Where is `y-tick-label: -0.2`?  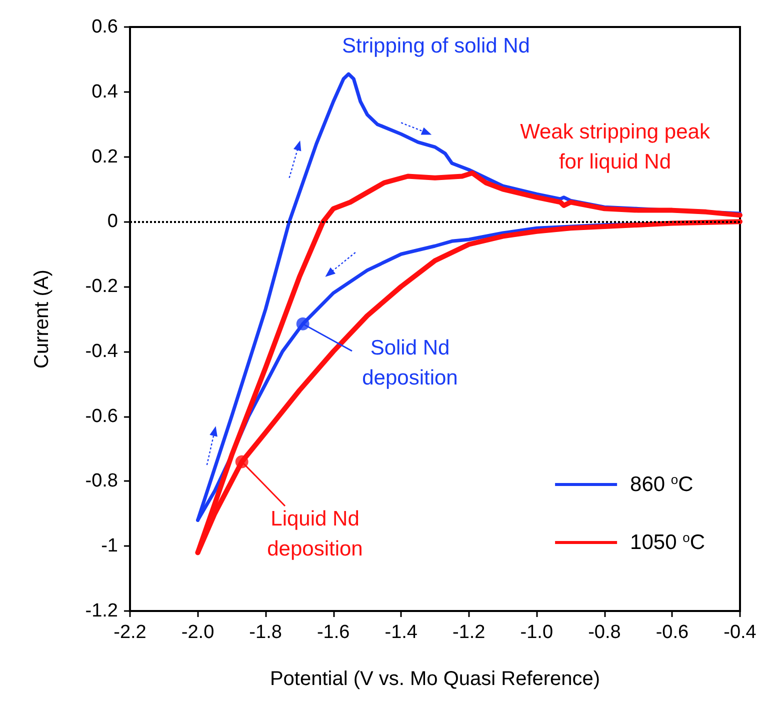
y-tick-label: -0.2 is located at coordinates (101, 287).